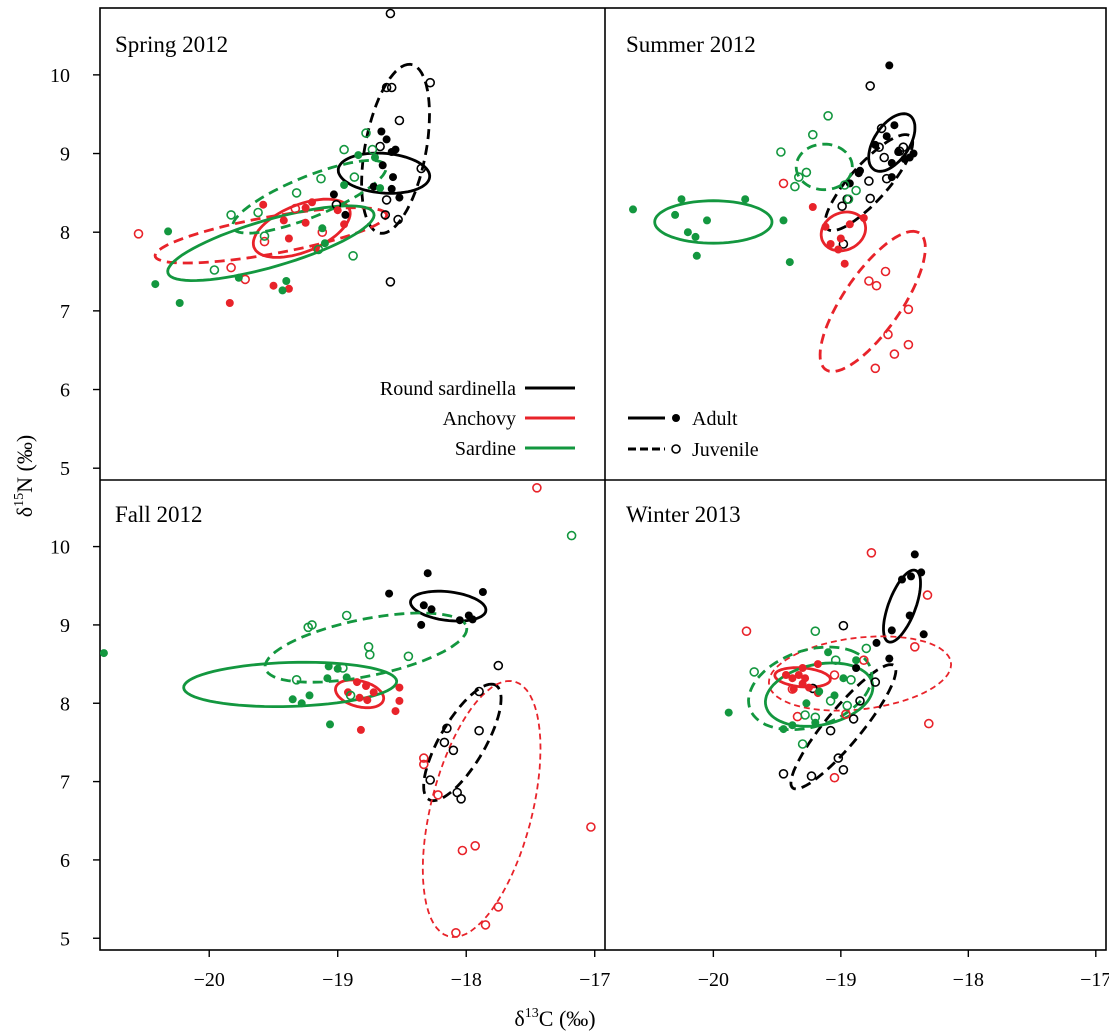 This screenshot has height=1031, width=1109. What do you see at coordinates (676, 449) in the screenshot?
I see `legend-juvenile-marker` at bounding box center [676, 449].